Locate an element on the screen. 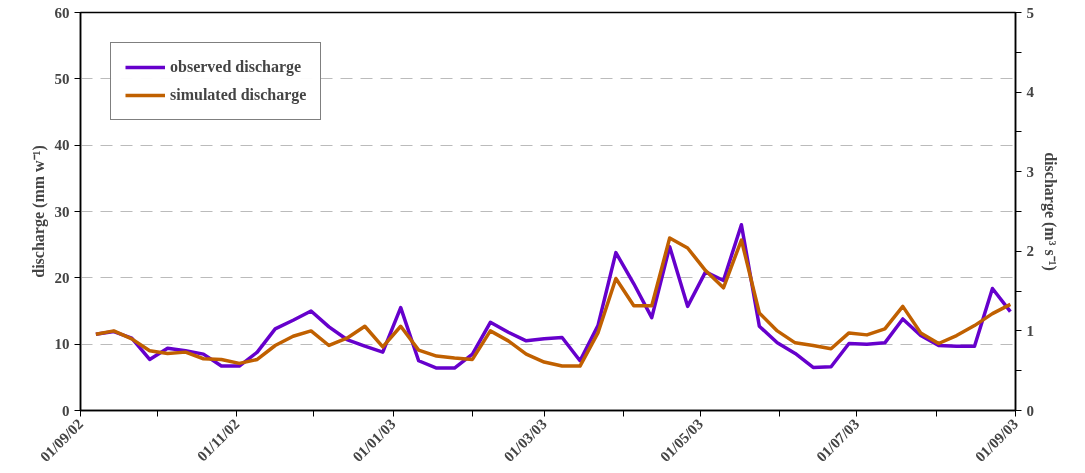  y2-axis-title: discharge (m³ s⁻¹) is located at coordinates (1050, 211).